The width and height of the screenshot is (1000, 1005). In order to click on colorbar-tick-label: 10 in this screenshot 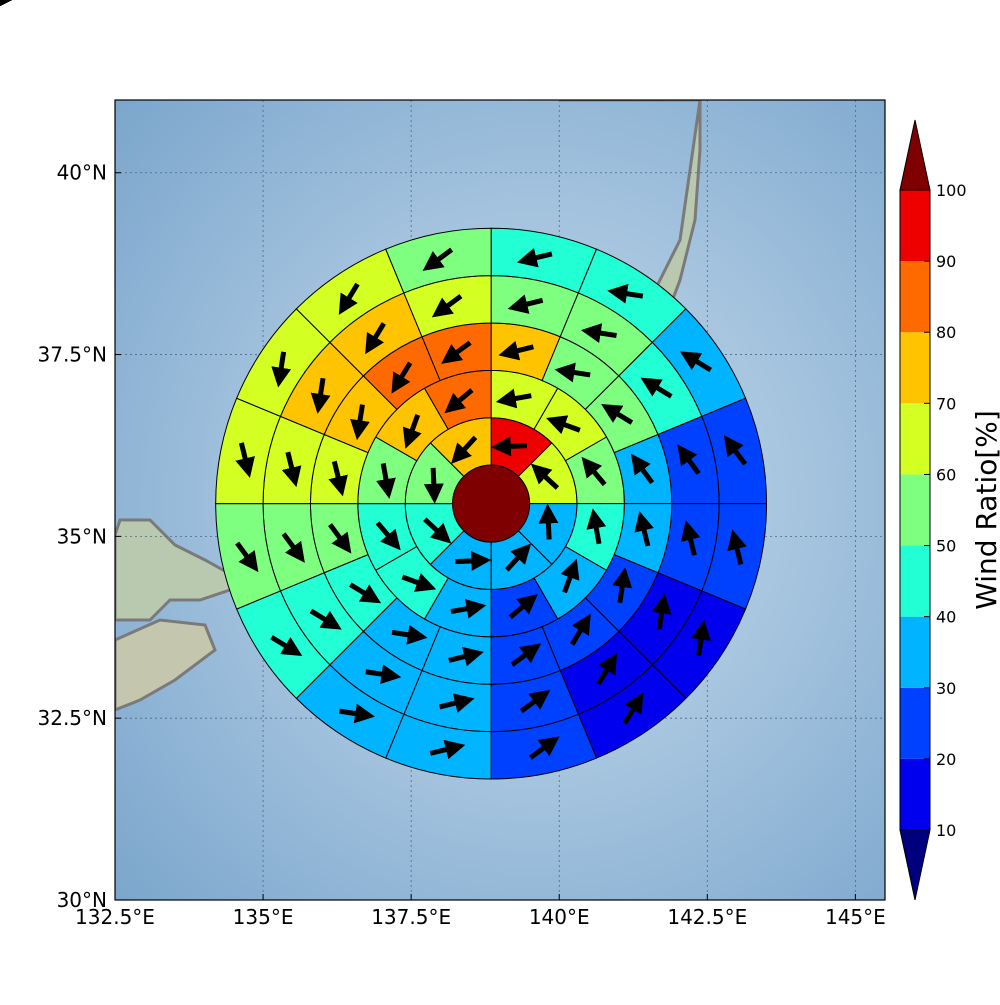, I will do `click(946, 830)`.